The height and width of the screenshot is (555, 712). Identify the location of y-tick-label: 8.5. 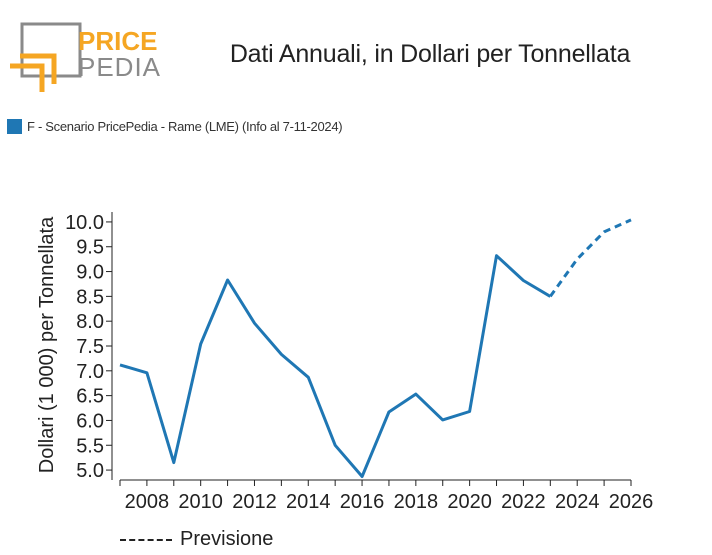
(90, 297).